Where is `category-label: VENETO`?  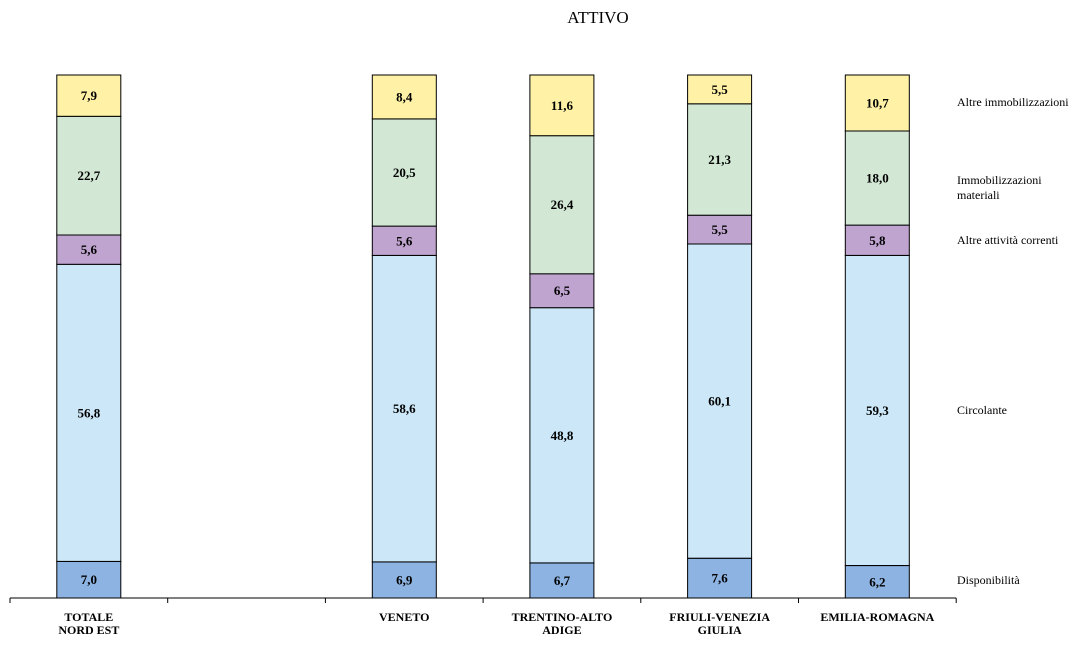 category-label: VENETO is located at coordinates (404, 617).